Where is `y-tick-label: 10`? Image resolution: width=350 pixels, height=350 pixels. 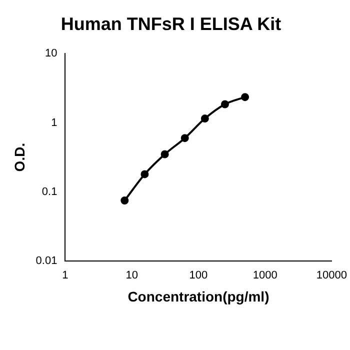
y-tick-label: 10 is located at coordinates (51, 54).